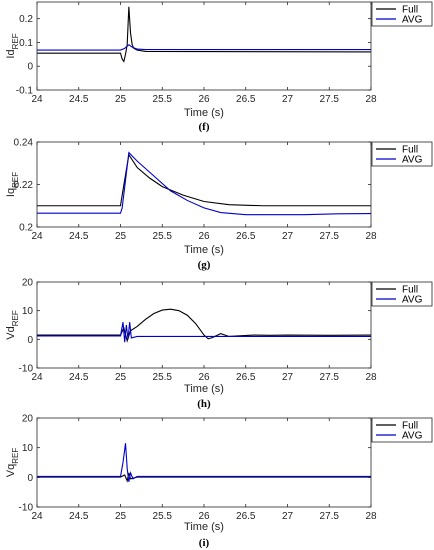 Image resolution: width=434 pixels, height=550 pixels. I want to click on panel-label: (h), so click(204, 404).